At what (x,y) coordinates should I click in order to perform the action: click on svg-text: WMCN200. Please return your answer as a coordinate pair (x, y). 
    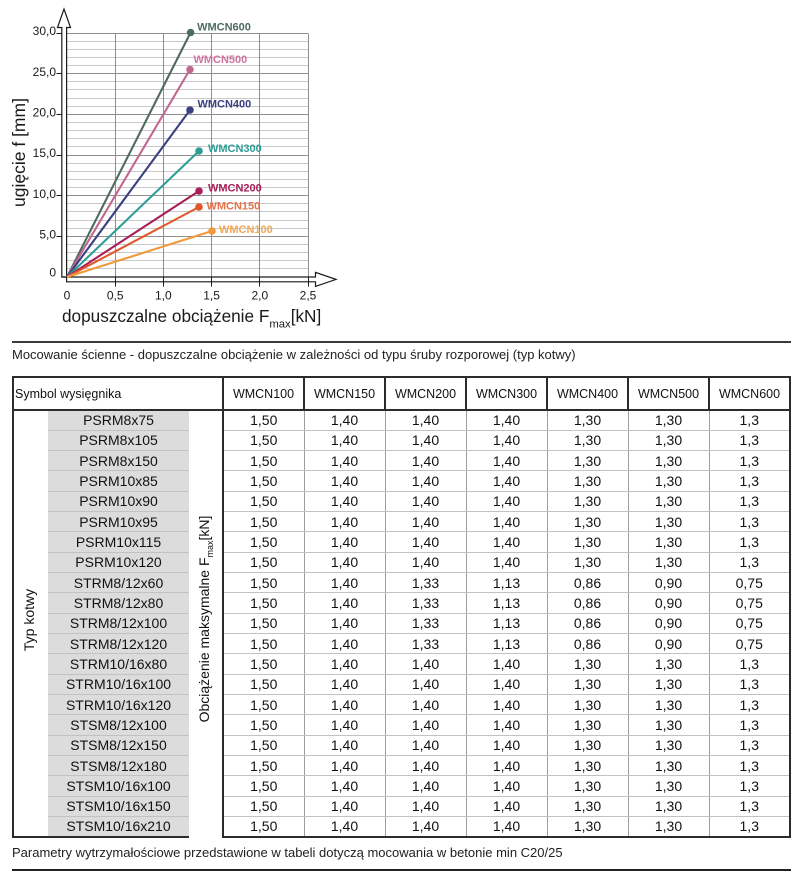
    Looking at the image, I should click on (235, 189).